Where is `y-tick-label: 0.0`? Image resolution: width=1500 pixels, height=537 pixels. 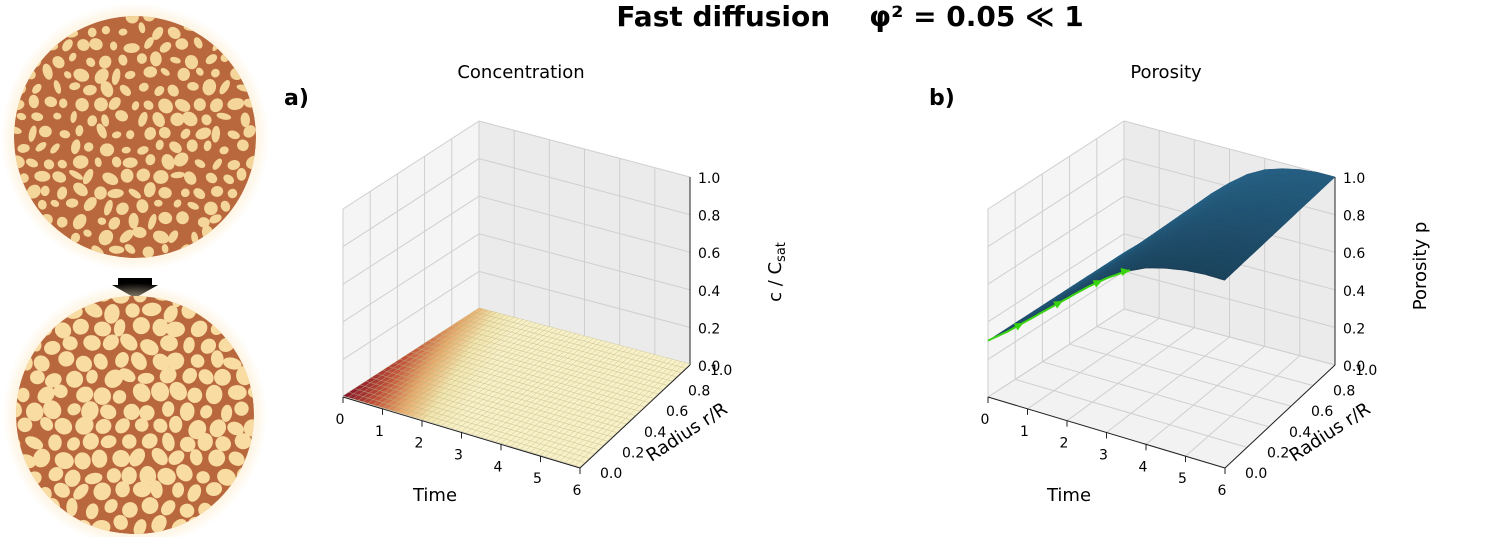
y-tick-label: 0.0 is located at coordinates (1256, 474).